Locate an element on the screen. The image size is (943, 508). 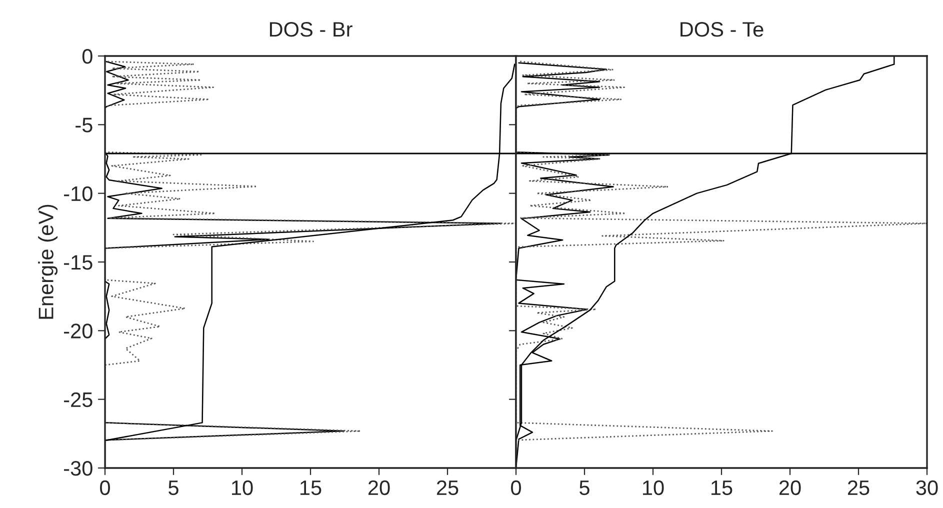
y-tick-label: 0 is located at coordinates (87, 56).